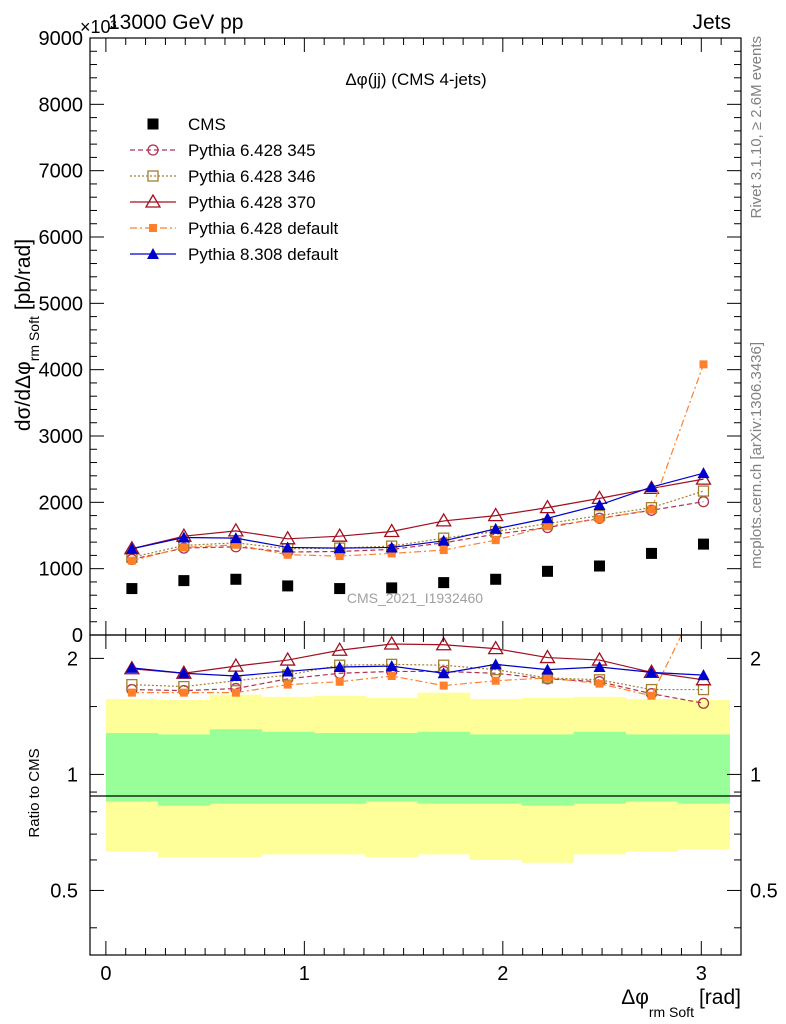  What do you see at coordinates (61, 105) in the screenshot?
I see `y-tick-label: 8000` at bounding box center [61, 105].